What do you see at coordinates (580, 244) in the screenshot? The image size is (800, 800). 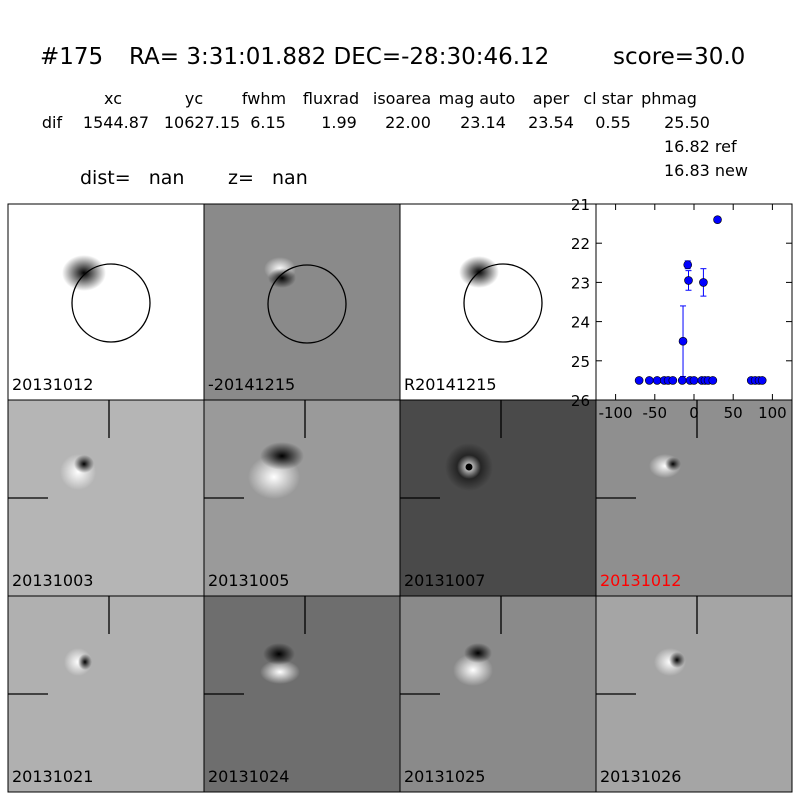 I see `y-tick-label: 22` at bounding box center [580, 244].